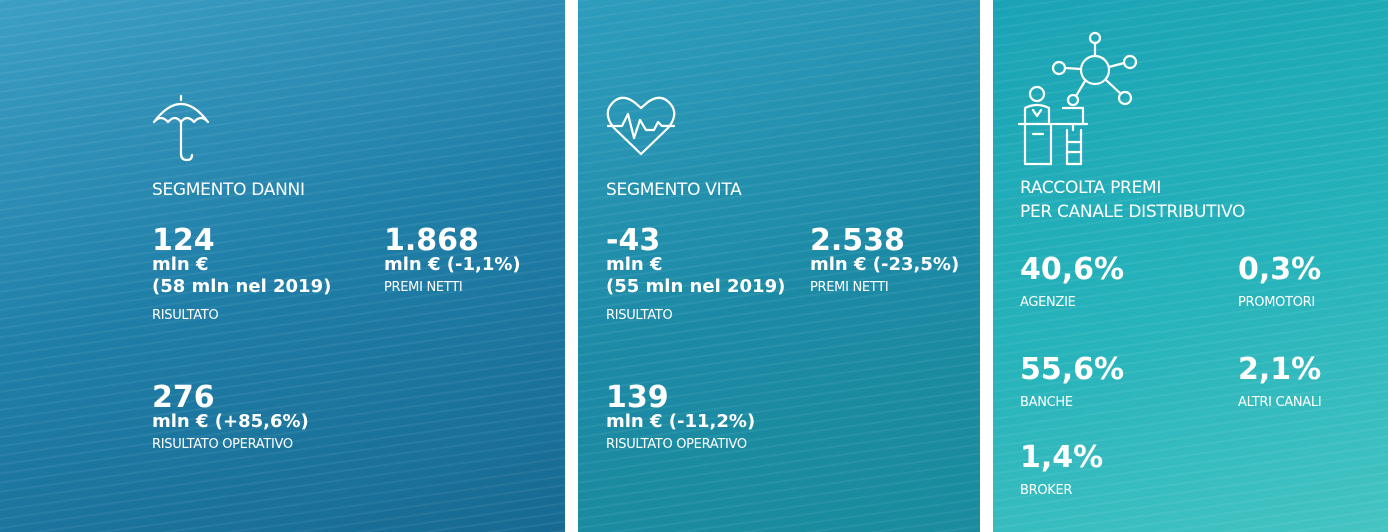  Describe the element at coordinates (637, 397) in the screenshot. I see `metric-value: 139` at that location.